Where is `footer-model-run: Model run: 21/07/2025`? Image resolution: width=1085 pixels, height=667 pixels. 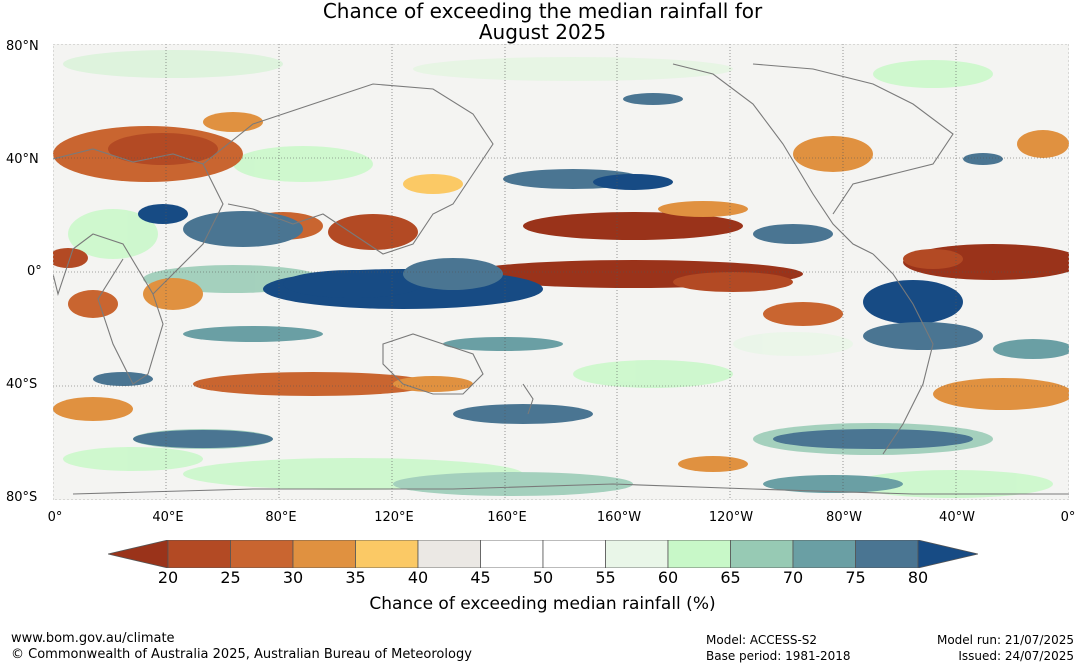 footer-model-run: Model run: 21/07/2025 is located at coordinates (1005, 640).